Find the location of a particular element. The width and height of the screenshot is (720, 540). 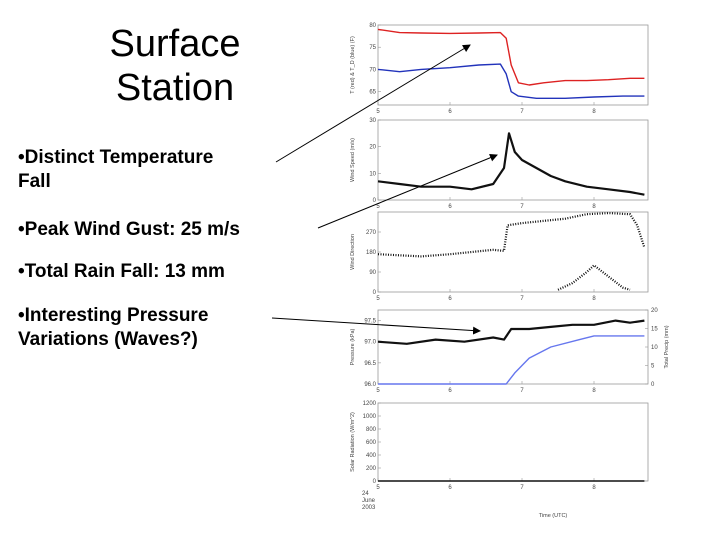

y-tick-label: 96.5 is located at coordinates (370, 364).